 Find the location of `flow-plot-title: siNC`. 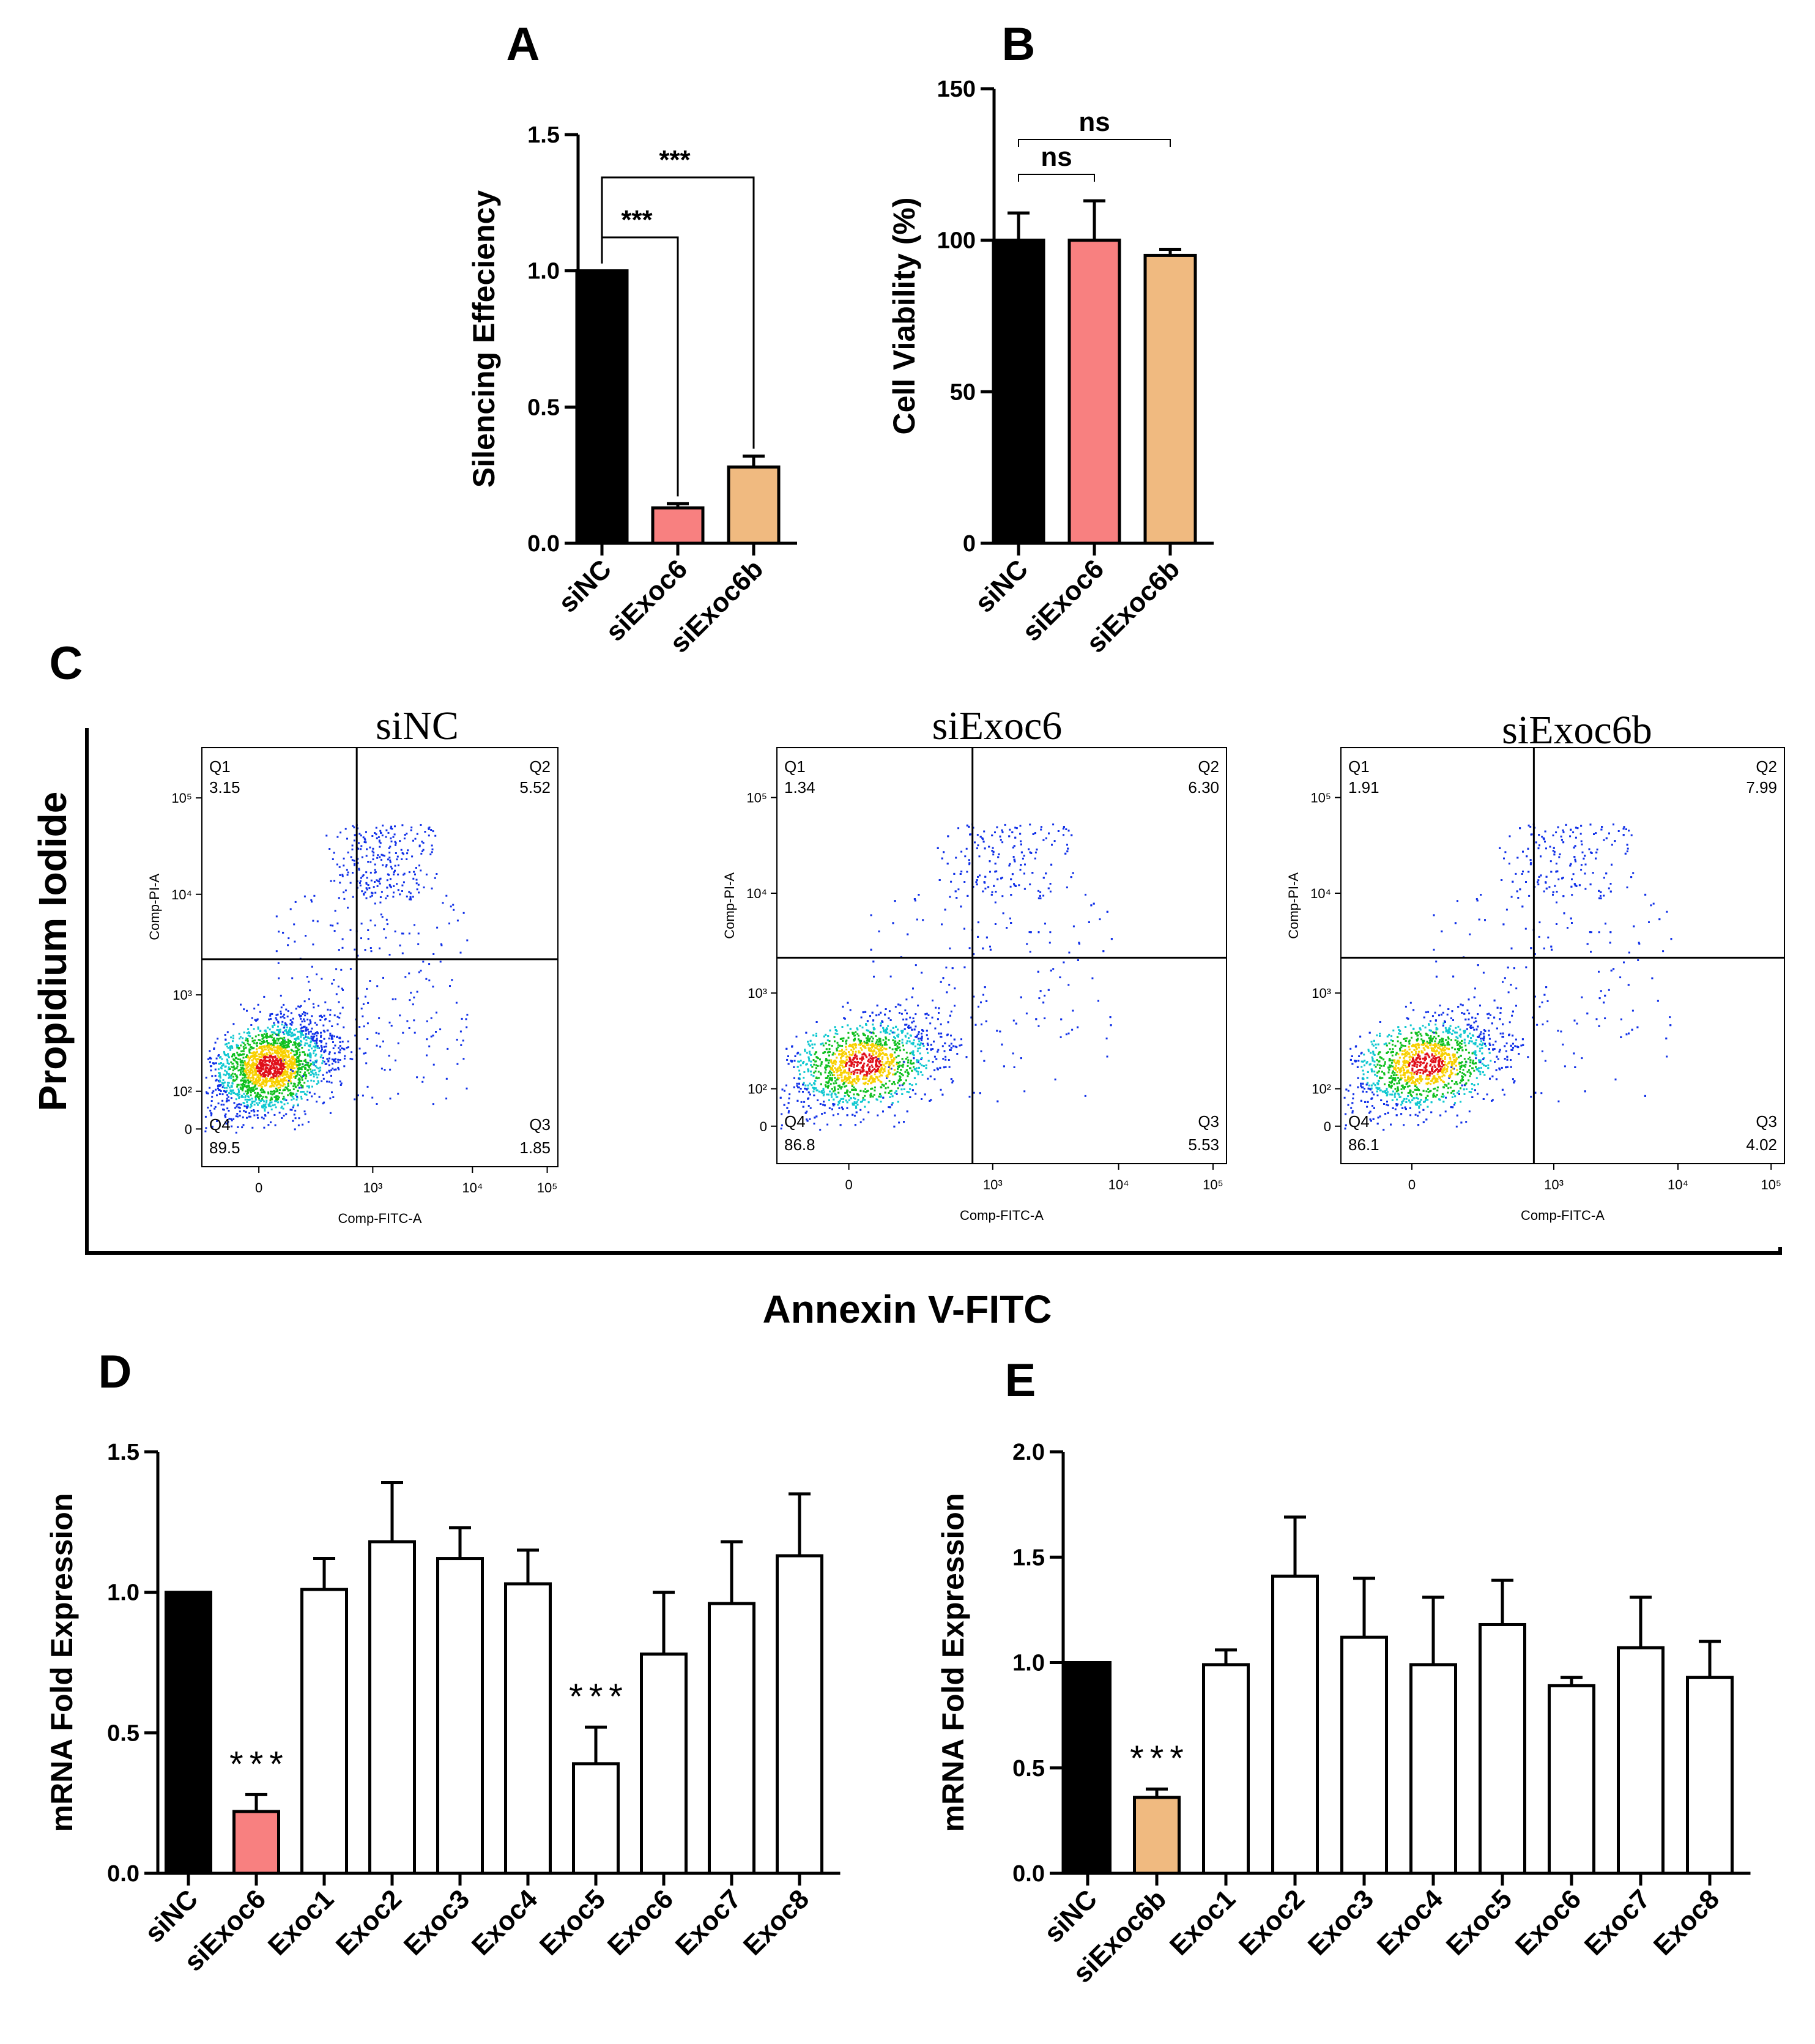

flow-plot-title: siNC is located at coordinates (417, 726).